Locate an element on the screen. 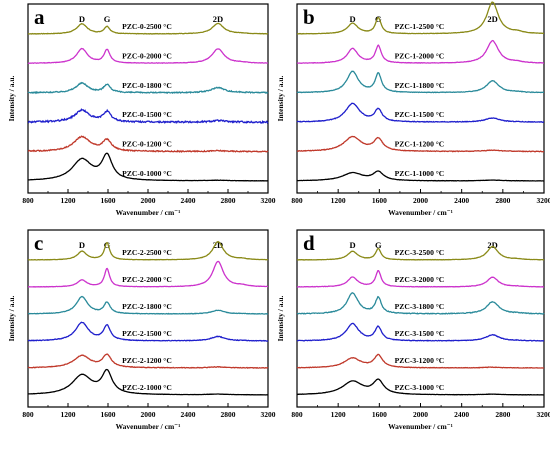  panel-letter: a is located at coordinates (39, 17).